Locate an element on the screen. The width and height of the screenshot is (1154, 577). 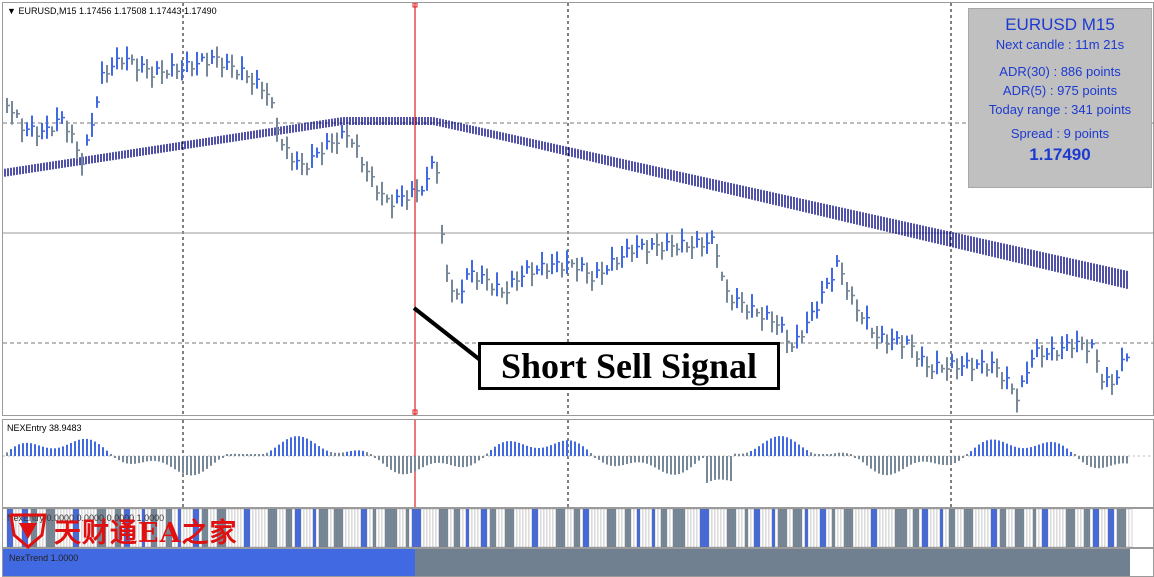
next-candle-timer: Next candle : 11m 21s is located at coordinates (1060, 44).